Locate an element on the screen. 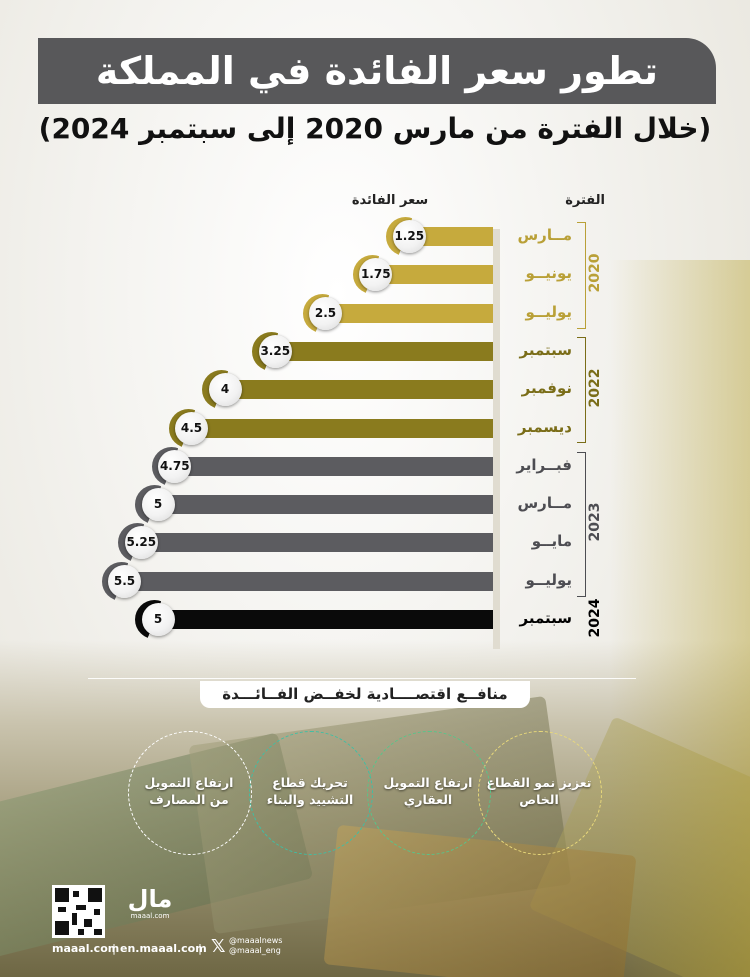  rate-value-label: 4.5 is located at coordinates (191, 428).